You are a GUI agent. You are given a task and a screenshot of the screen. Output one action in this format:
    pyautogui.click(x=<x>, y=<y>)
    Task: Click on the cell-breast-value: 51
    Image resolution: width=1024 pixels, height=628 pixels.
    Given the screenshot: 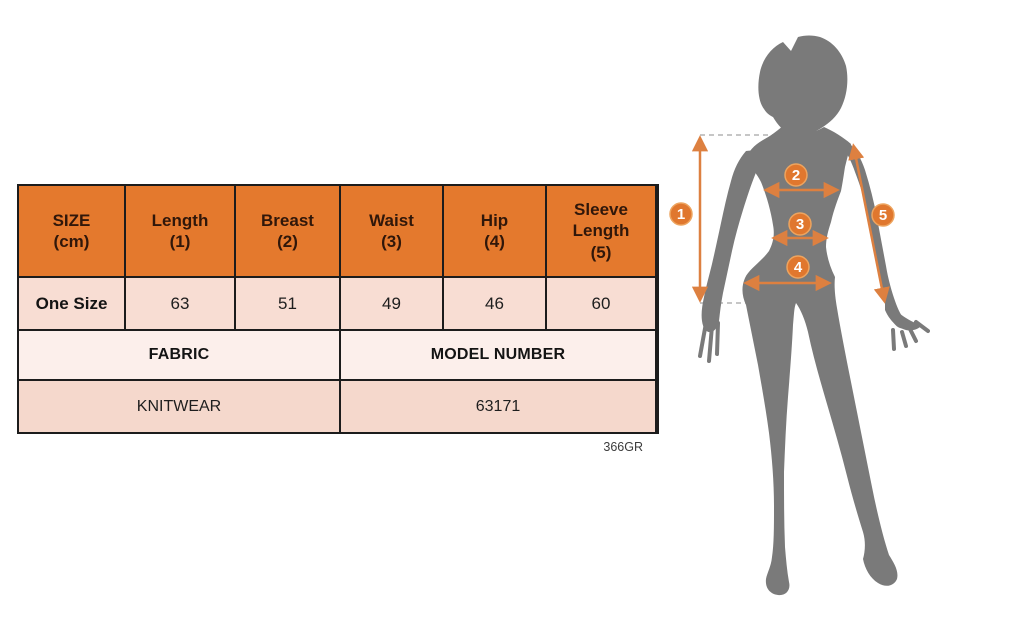 What is the action you would take?
    pyautogui.click(x=287, y=303)
    